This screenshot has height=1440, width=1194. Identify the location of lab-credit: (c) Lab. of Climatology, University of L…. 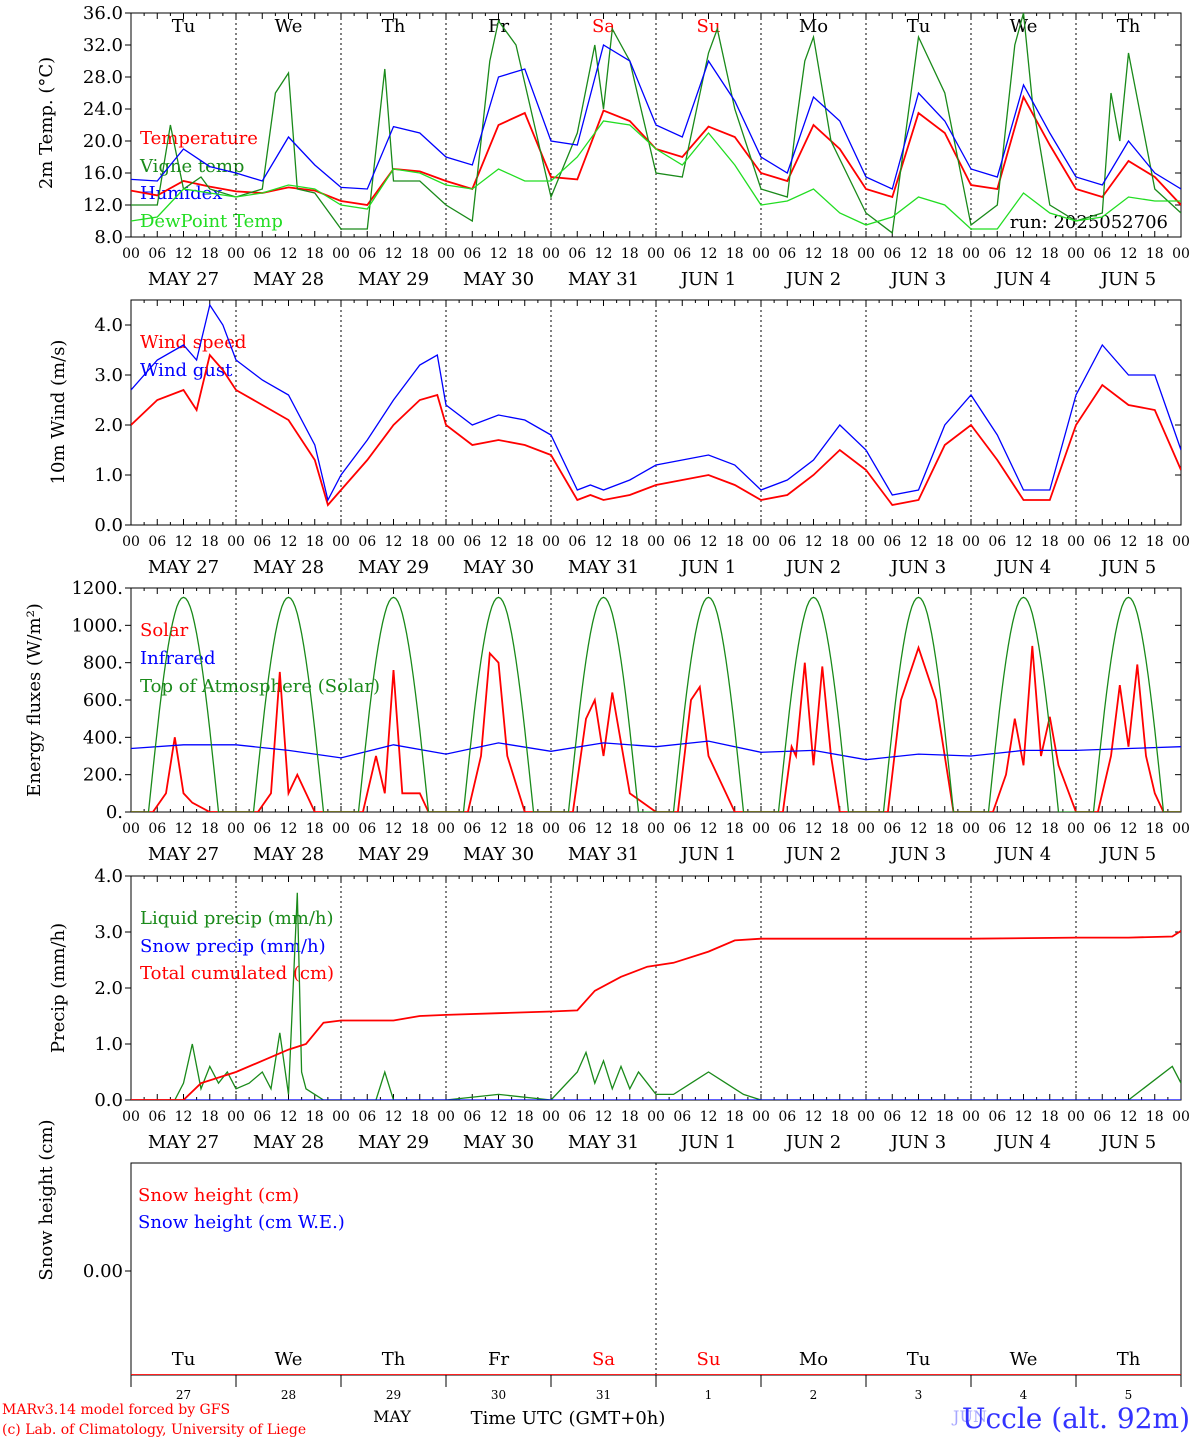
(154, 1430).